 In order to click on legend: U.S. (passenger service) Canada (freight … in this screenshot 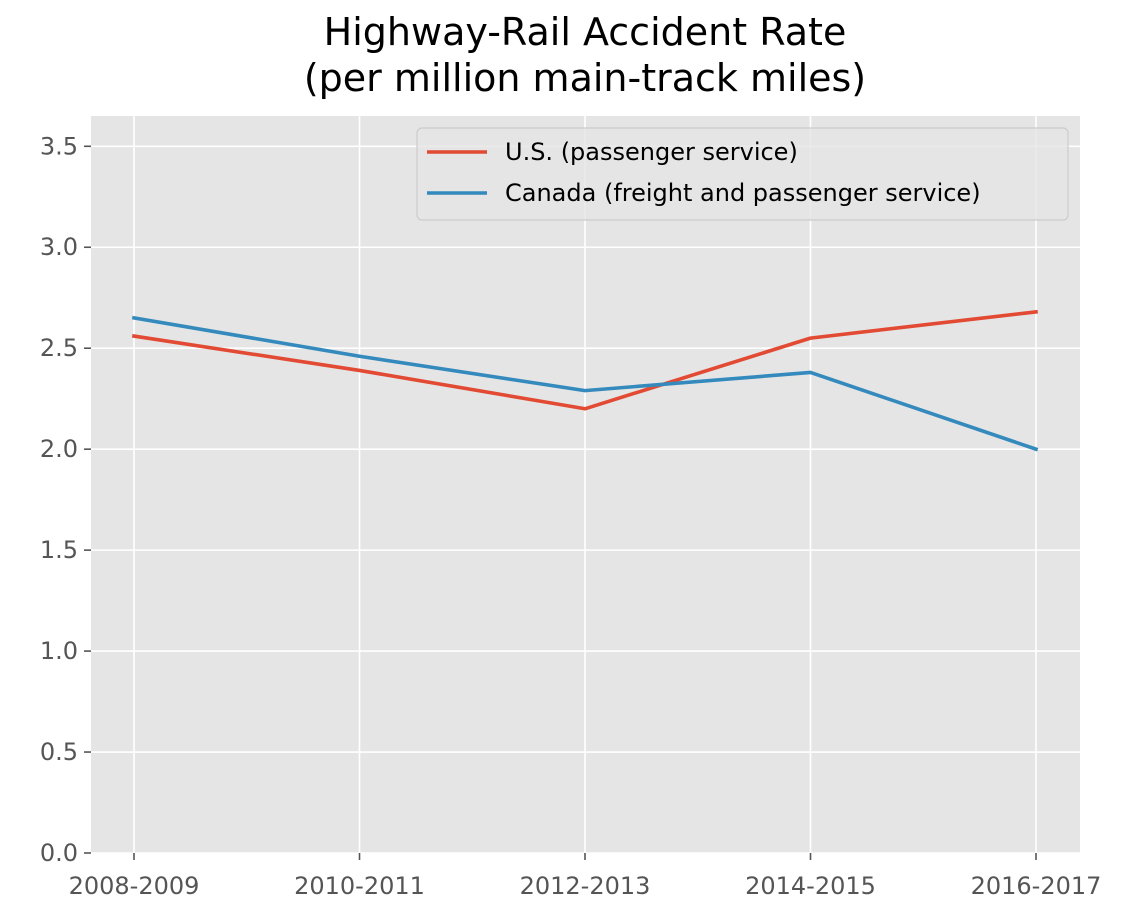, I will do `click(742, 174)`.